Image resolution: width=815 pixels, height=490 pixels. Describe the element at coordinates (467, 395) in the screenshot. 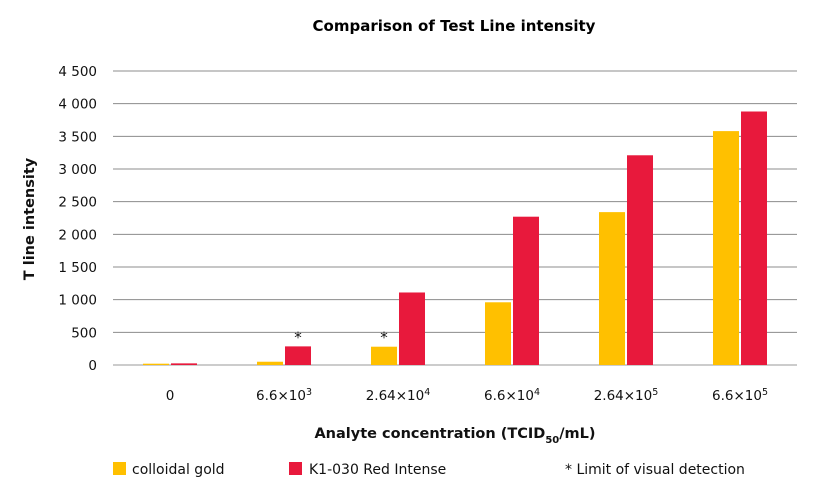

I see `x-axis-ticks: 0 6.6×10³ 2.64×10⁴ 6.6×10⁴ 2.64×10⁵ 6.6×10⁵` at that location.